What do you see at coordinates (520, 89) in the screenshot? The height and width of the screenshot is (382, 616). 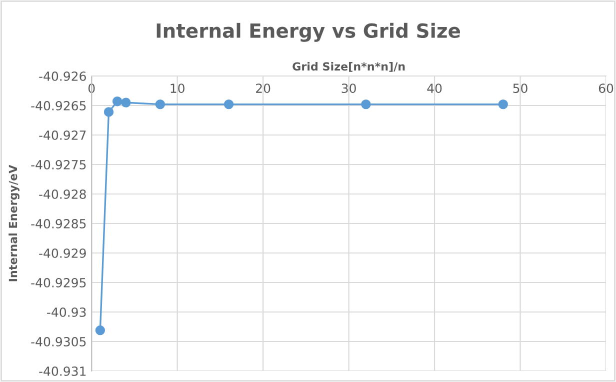 I see `x-tick-label: 50` at bounding box center [520, 89].